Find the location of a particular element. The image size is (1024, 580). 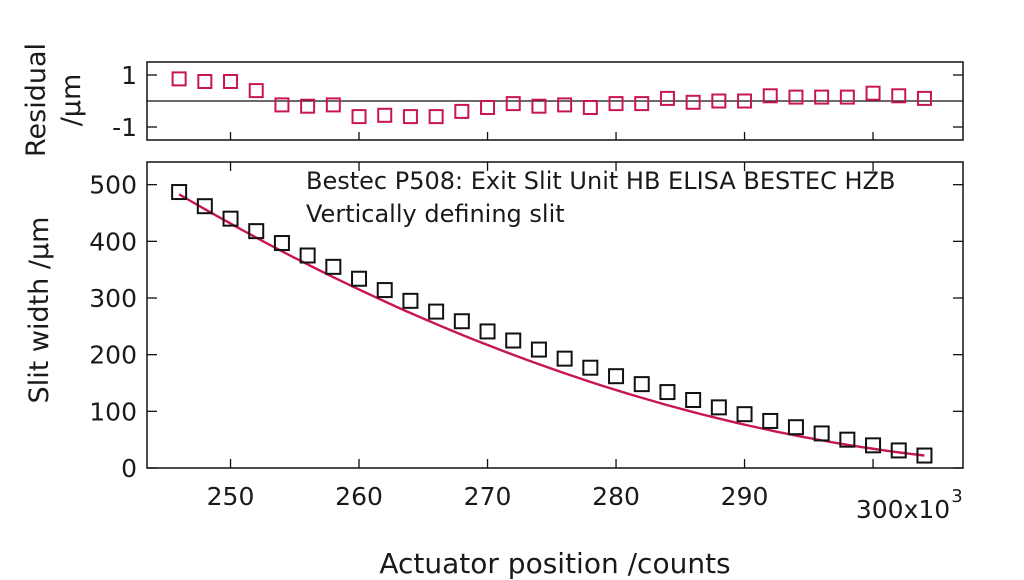

main-ylabel: Slit width /µm is located at coordinates (39, 310).